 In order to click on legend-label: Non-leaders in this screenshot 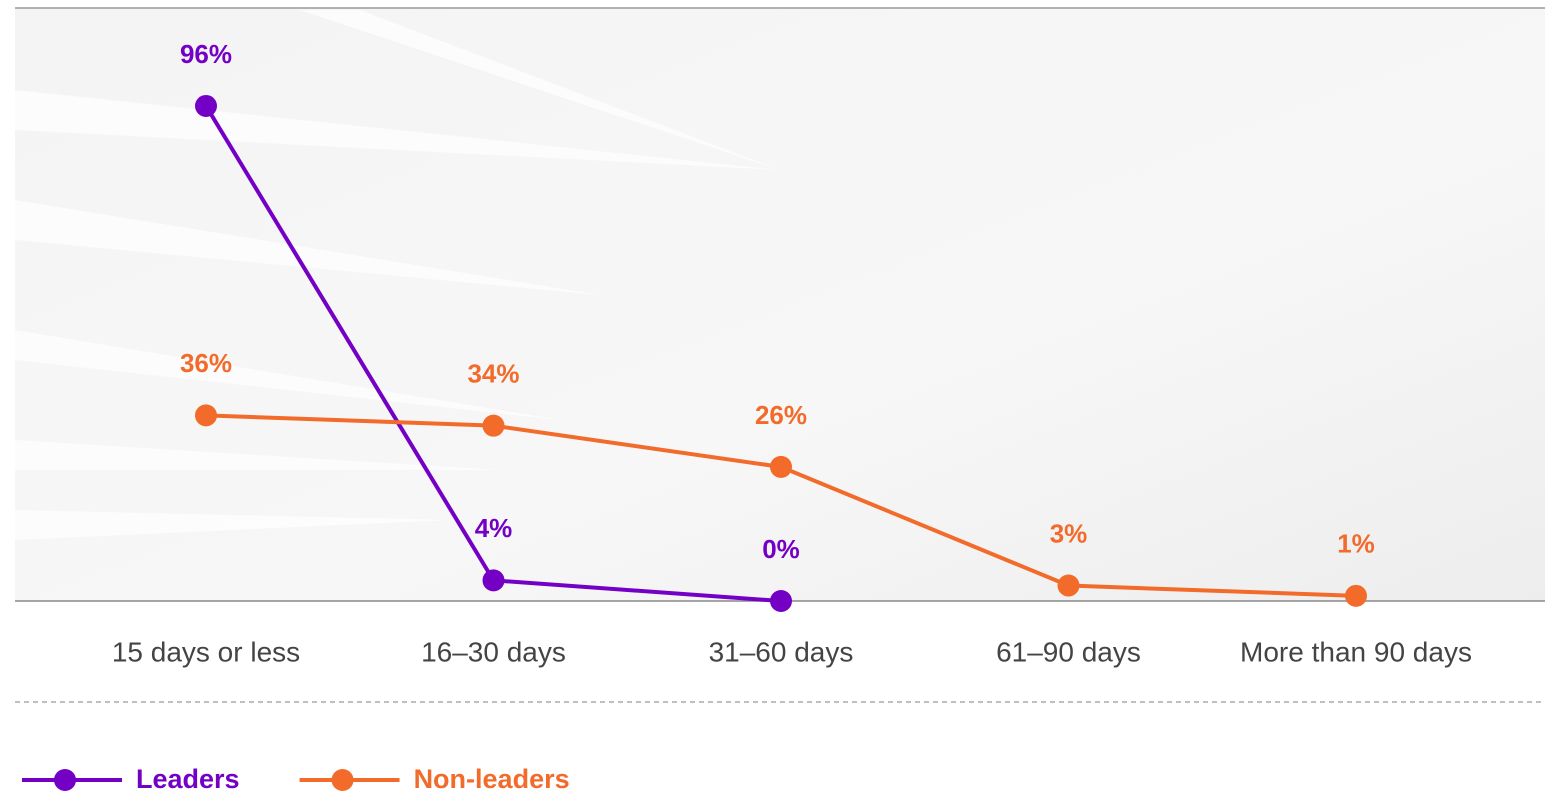, I will do `click(492, 779)`.